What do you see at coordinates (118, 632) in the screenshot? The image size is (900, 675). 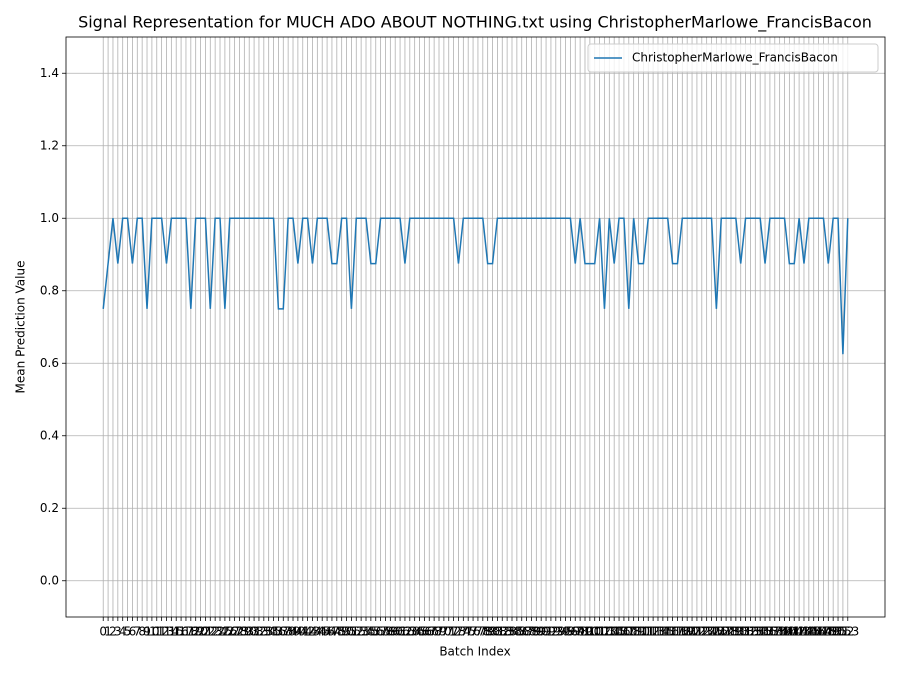 I see `x-tick-label: 3` at bounding box center [118, 632].